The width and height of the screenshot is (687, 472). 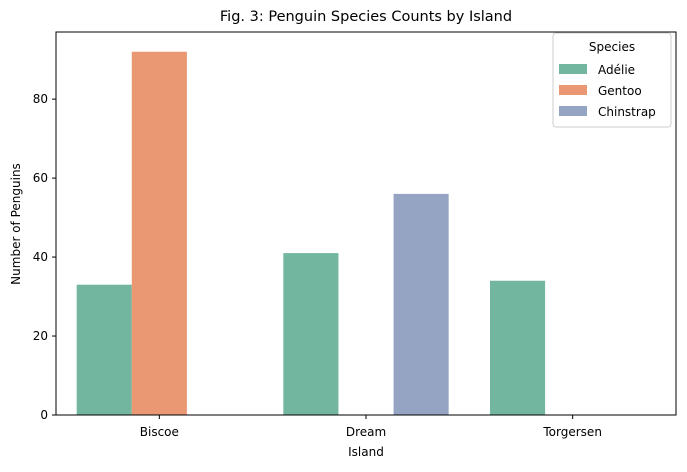 I want to click on legend-label-chinstrap: Chinstrap, so click(x=627, y=112).